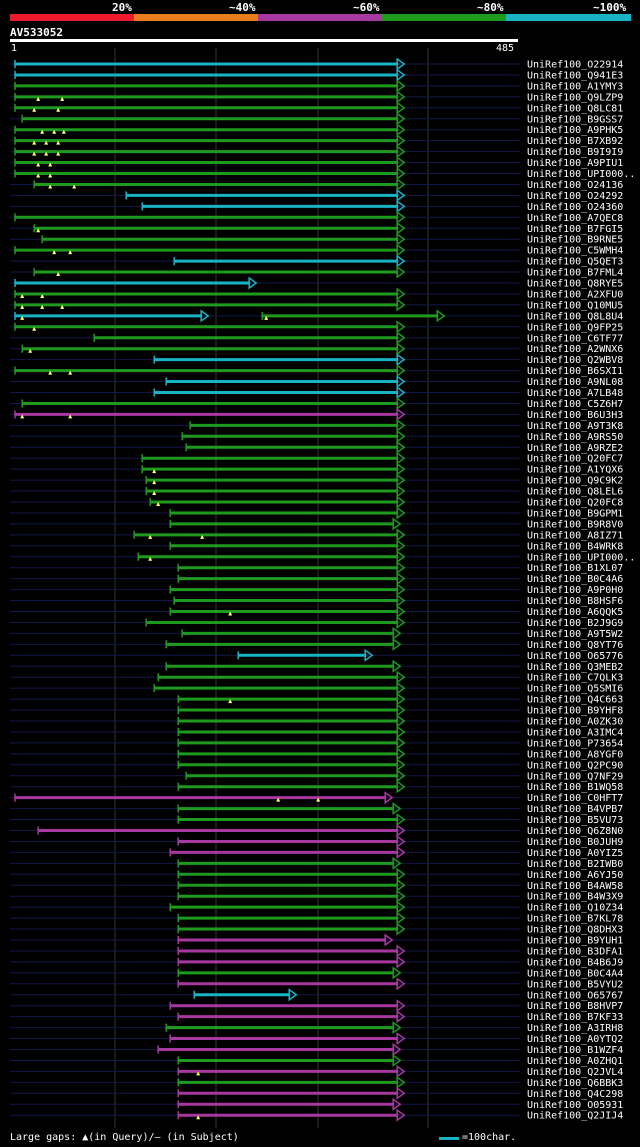  Describe the element at coordinates (575, 163) in the screenshot. I see `hit-label: UniRef100_A9PIU1` at that location.